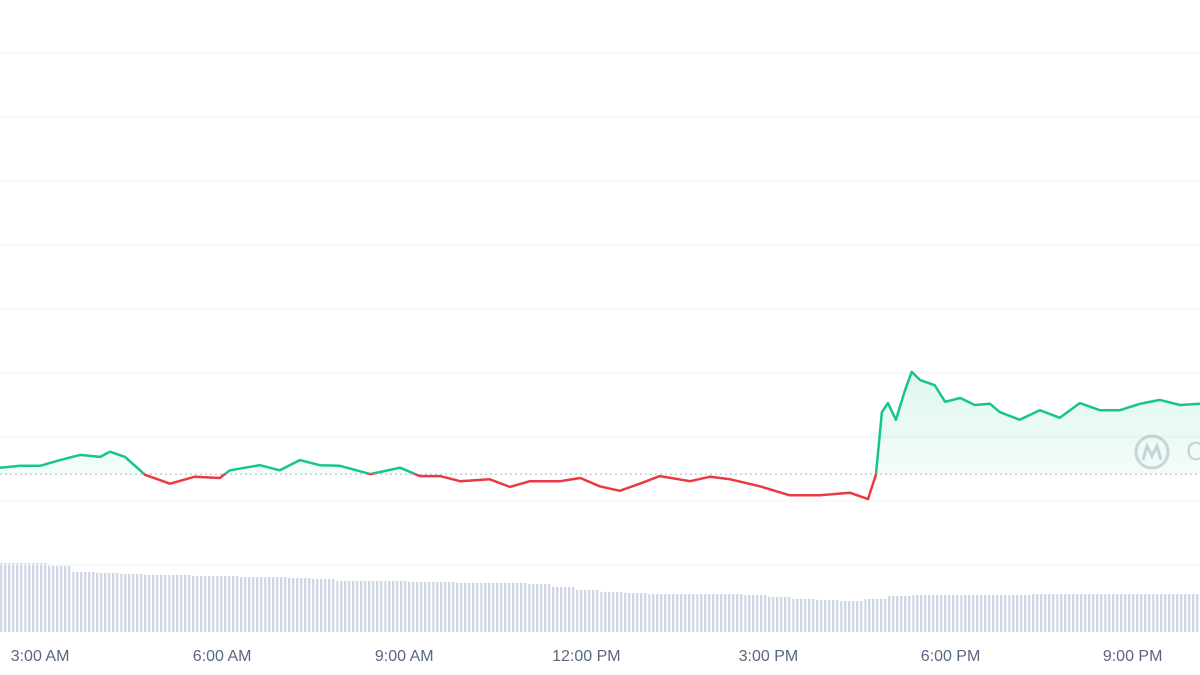 Image resolution: width=1200 pixels, height=675 pixels. I want to click on x-tick-label: 9:00 AM, so click(404, 656).